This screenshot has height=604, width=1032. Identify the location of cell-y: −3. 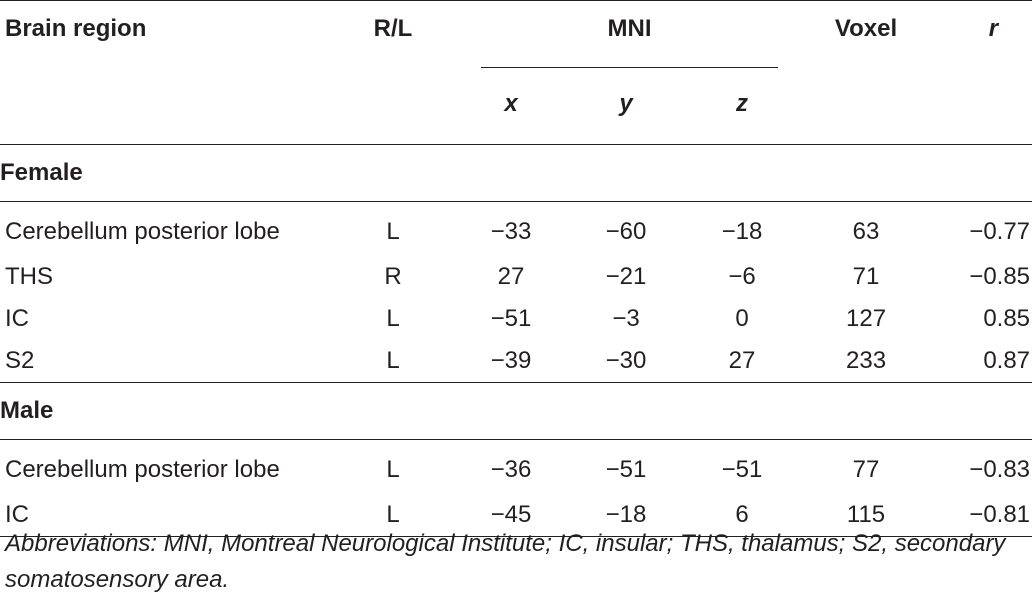
(626, 318).